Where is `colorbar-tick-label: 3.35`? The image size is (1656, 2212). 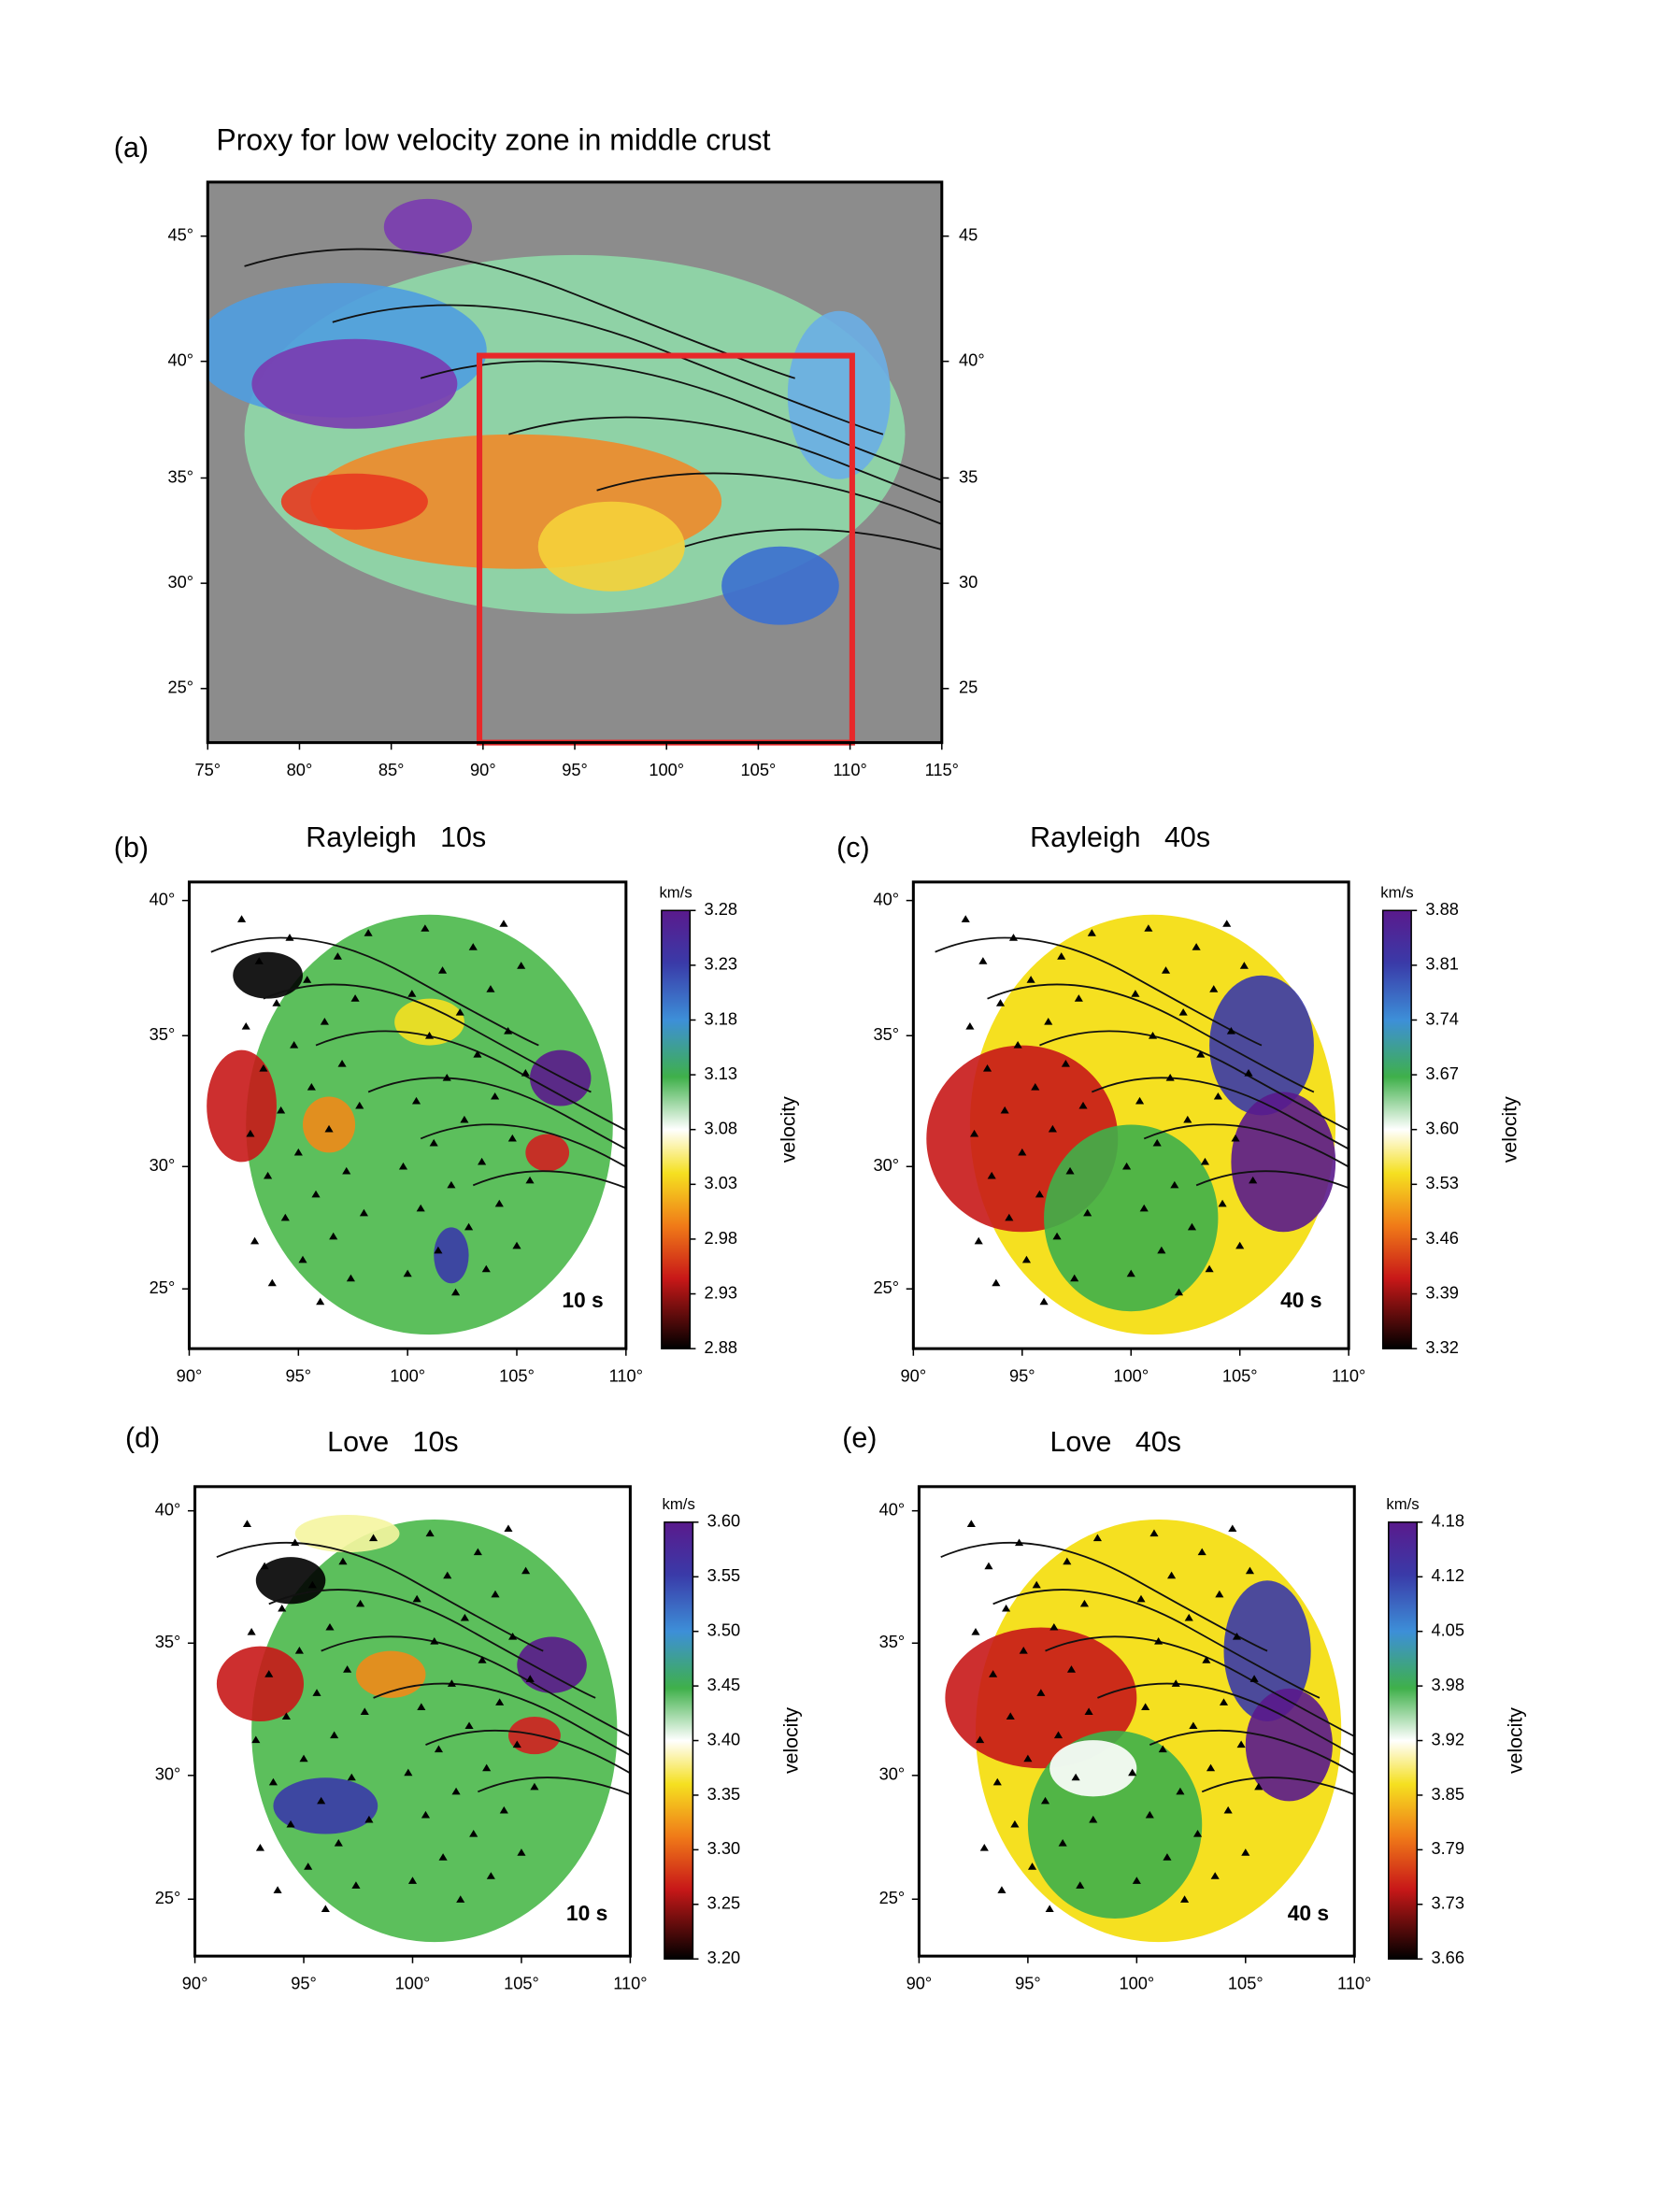 colorbar-tick-label: 3.35 is located at coordinates (724, 1794).